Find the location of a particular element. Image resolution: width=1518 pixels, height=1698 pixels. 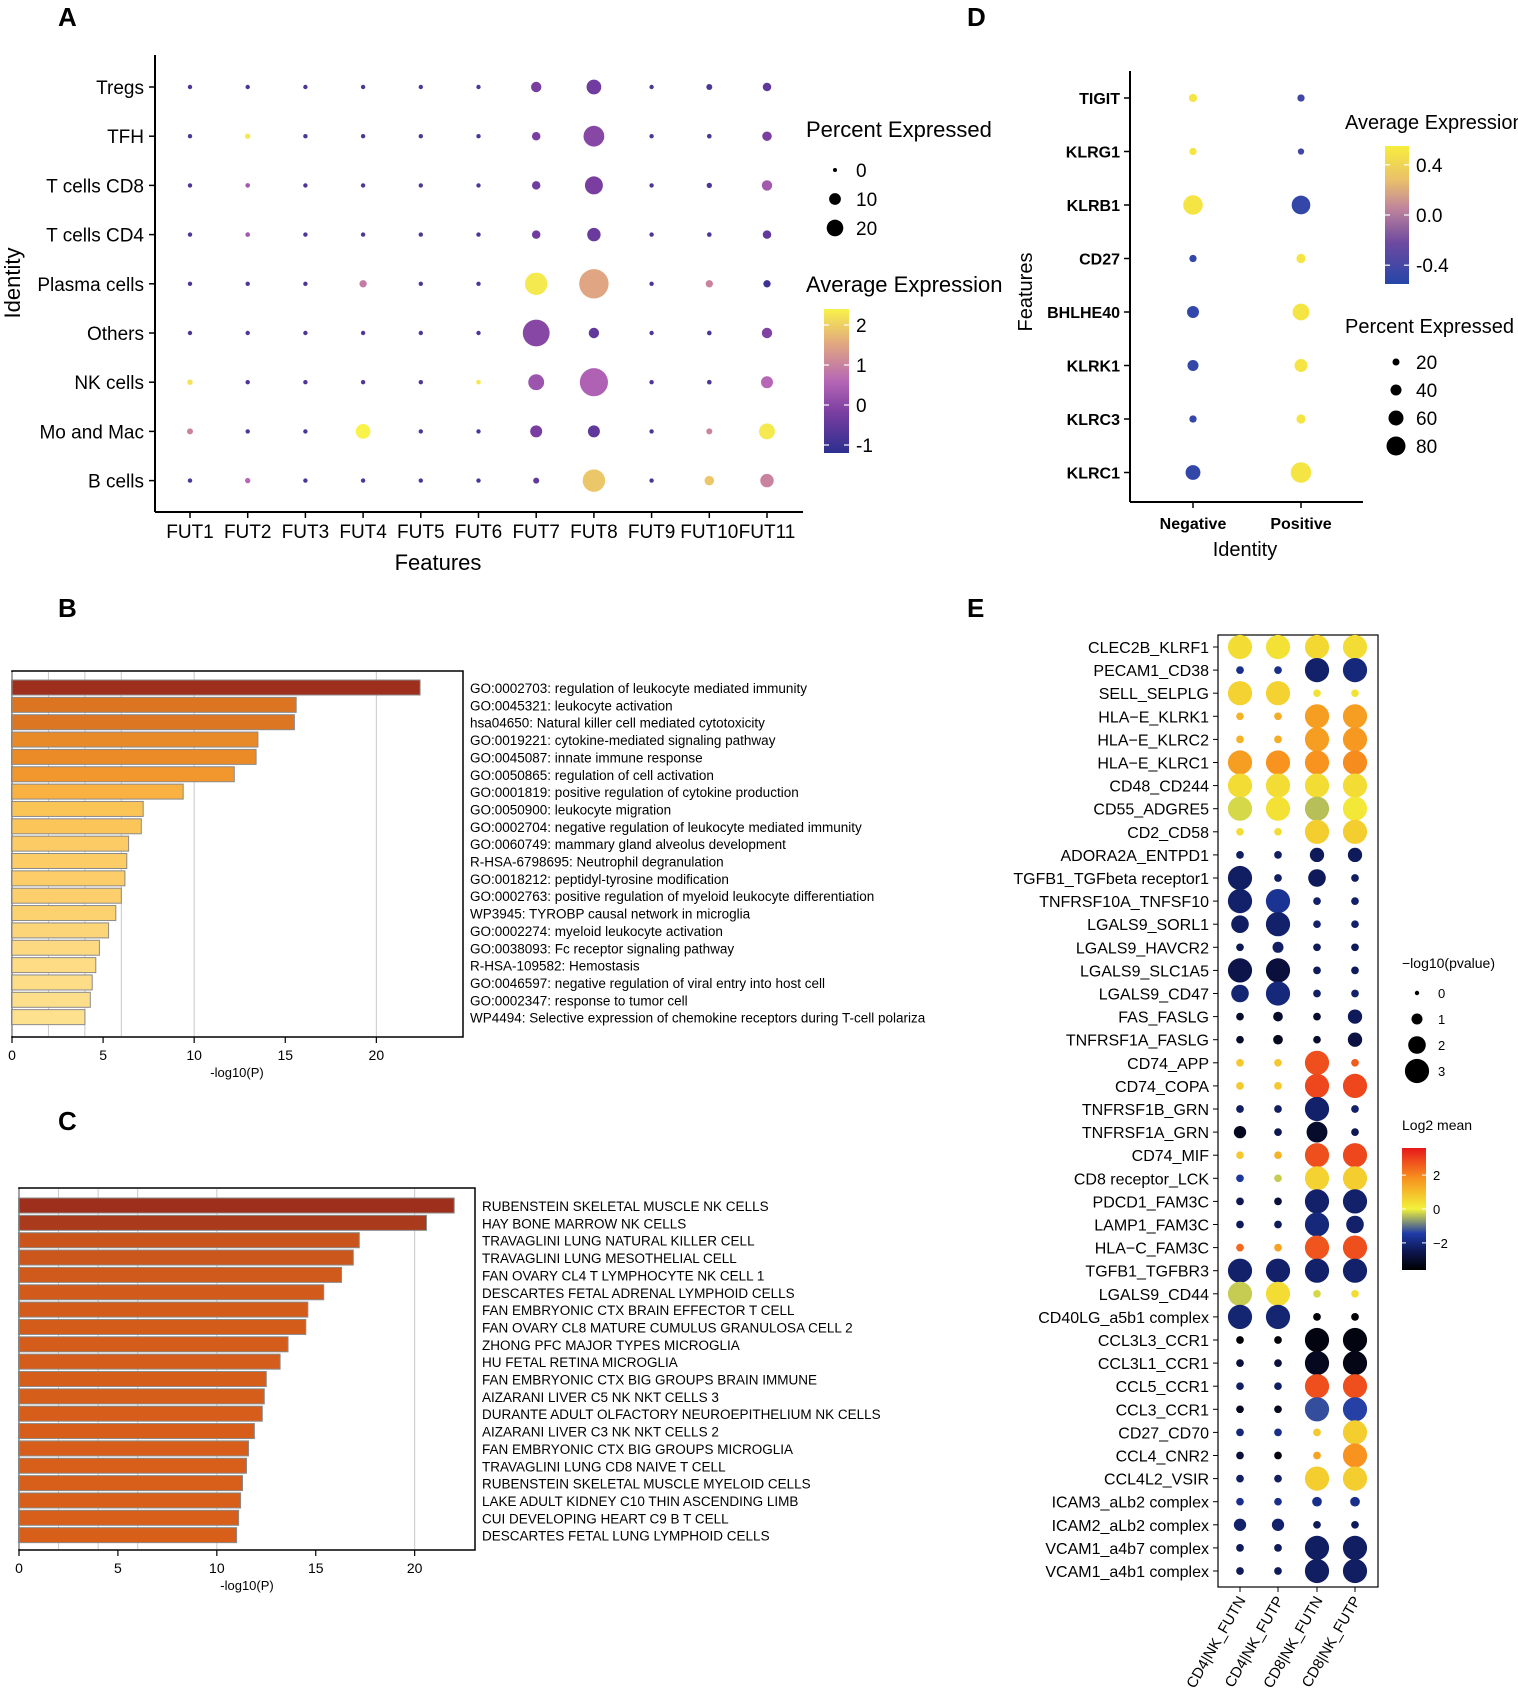

panel-b-bar-label: R-HSA-6798695: Neutrophil degranulation is located at coordinates (597, 862).